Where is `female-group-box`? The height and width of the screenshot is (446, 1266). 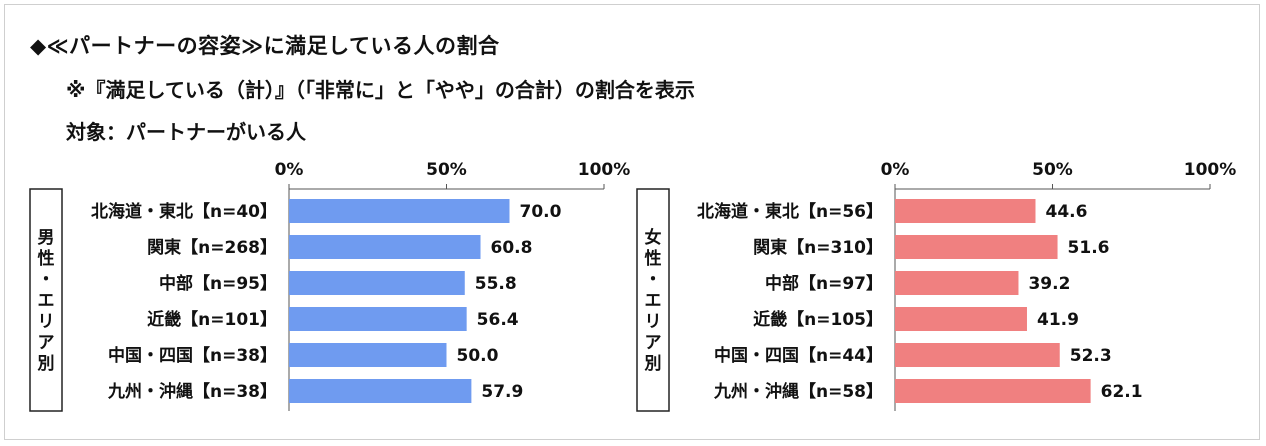
female-group-box is located at coordinates (653, 300).